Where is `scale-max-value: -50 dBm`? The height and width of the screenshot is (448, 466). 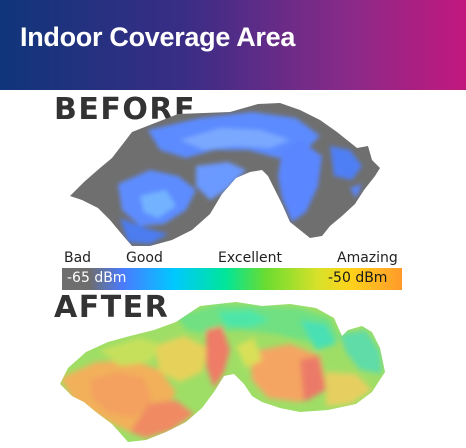 scale-max-value: -50 dBm is located at coordinates (358, 278).